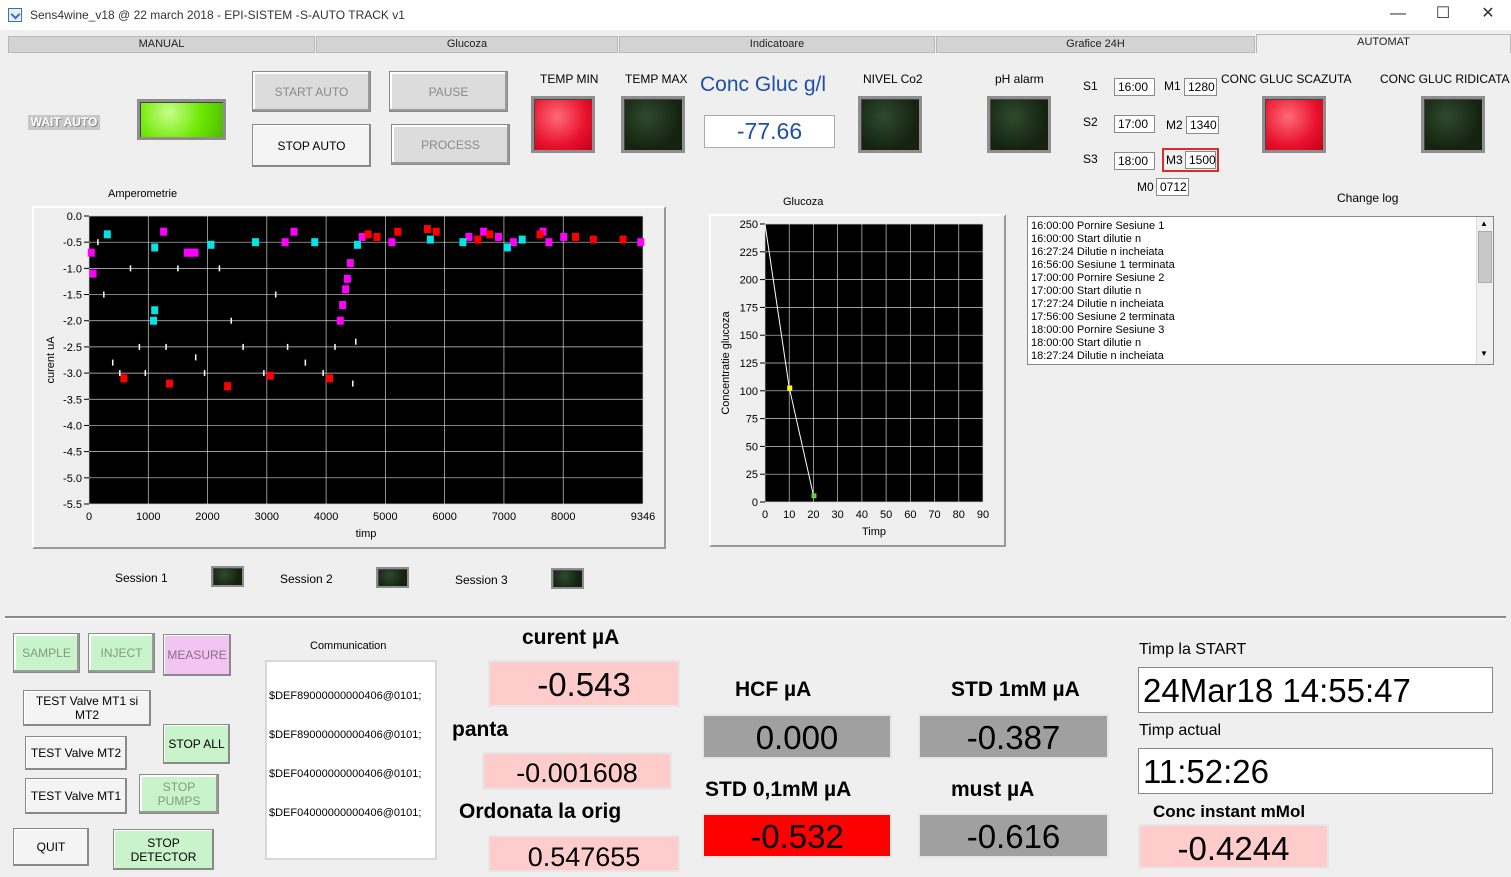 Image resolution: width=1511 pixels, height=877 pixels. What do you see at coordinates (1103, 265) in the screenshot?
I see `log-line: 16:56:00 Sesiune 1 terminata` at bounding box center [1103, 265].